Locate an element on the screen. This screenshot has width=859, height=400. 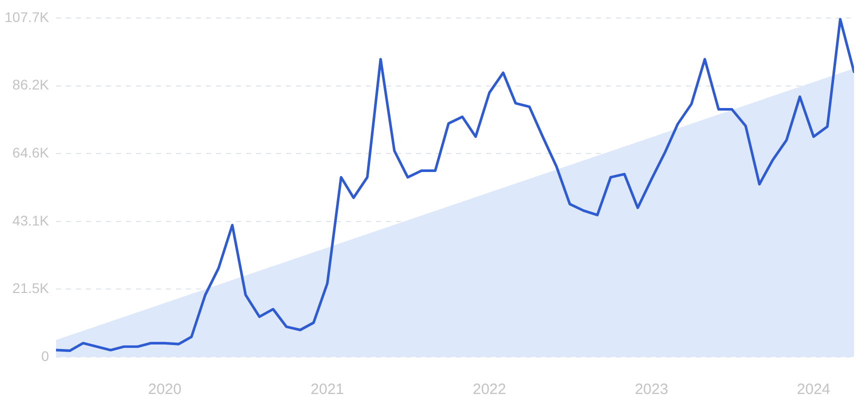
x-tick-label: 2020 is located at coordinates (165, 389).